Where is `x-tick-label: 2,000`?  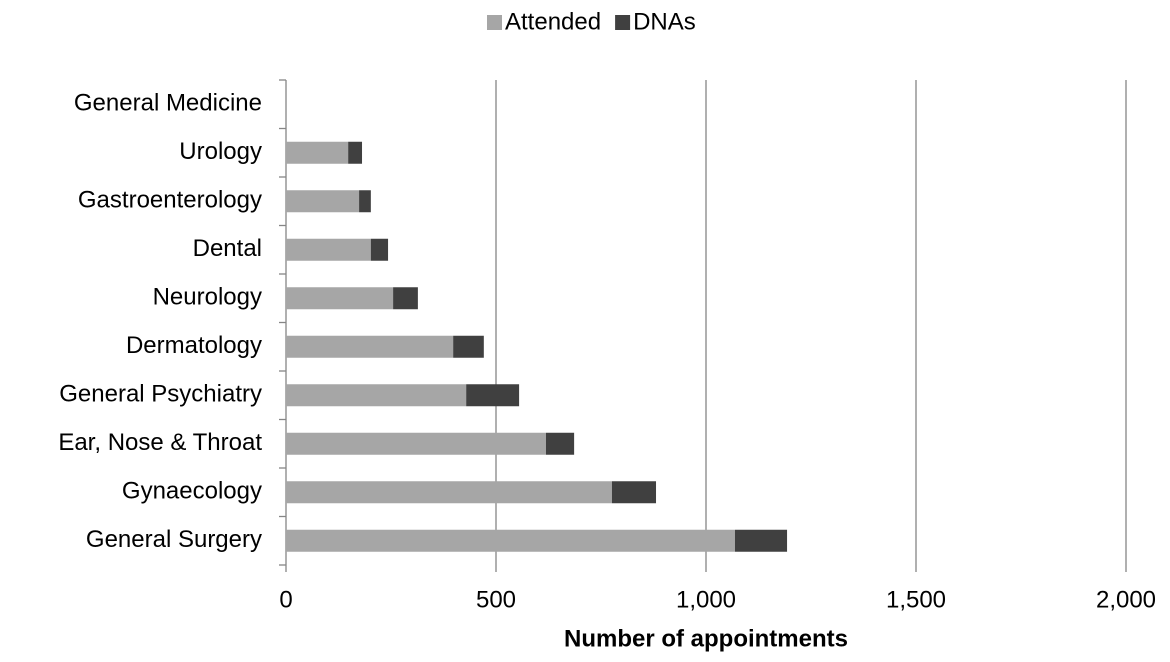
x-tick-label: 2,000 is located at coordinates (1126, 599).